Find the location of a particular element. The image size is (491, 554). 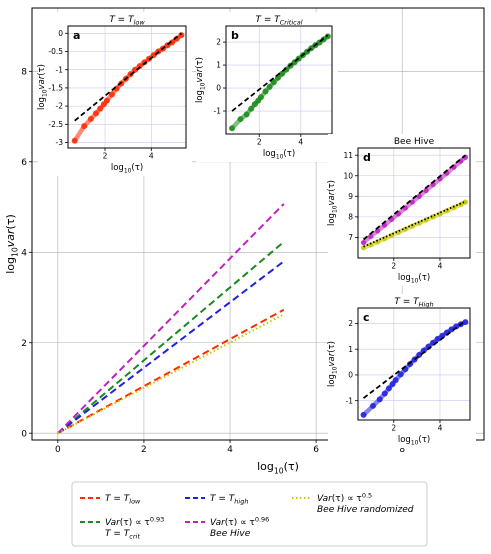

inset-panel-b: 2 4 -1 0 1 2 b T = TCritical log10(τ) log10var(τ) is located at coordinates (266, 87).